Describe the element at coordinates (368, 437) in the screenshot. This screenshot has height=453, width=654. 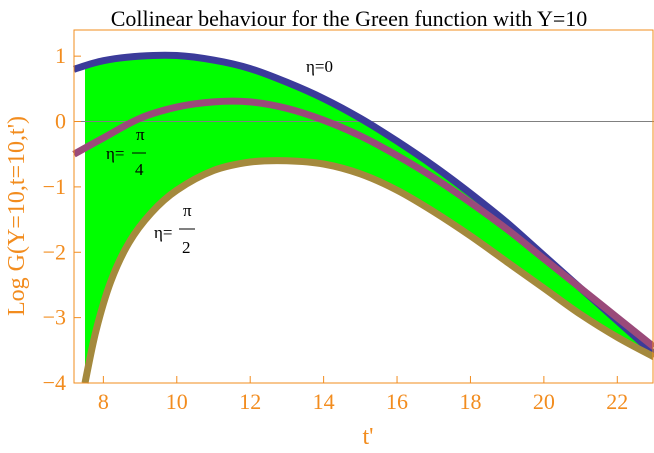
I see `x-axis-title: t'` at that location.